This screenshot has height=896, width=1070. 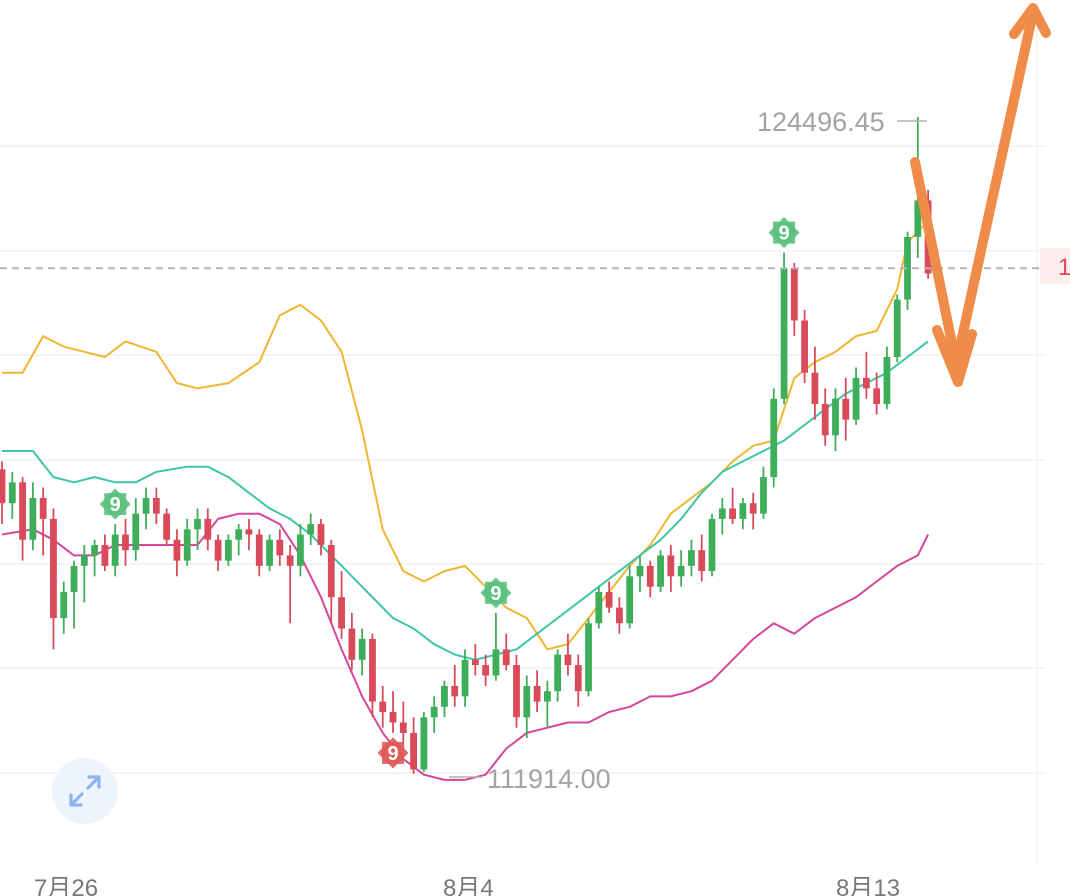 What do you see at coordinates (85, 791) in the screenshot?
I see `fullscreen-button` at bounding box center [85, 791].